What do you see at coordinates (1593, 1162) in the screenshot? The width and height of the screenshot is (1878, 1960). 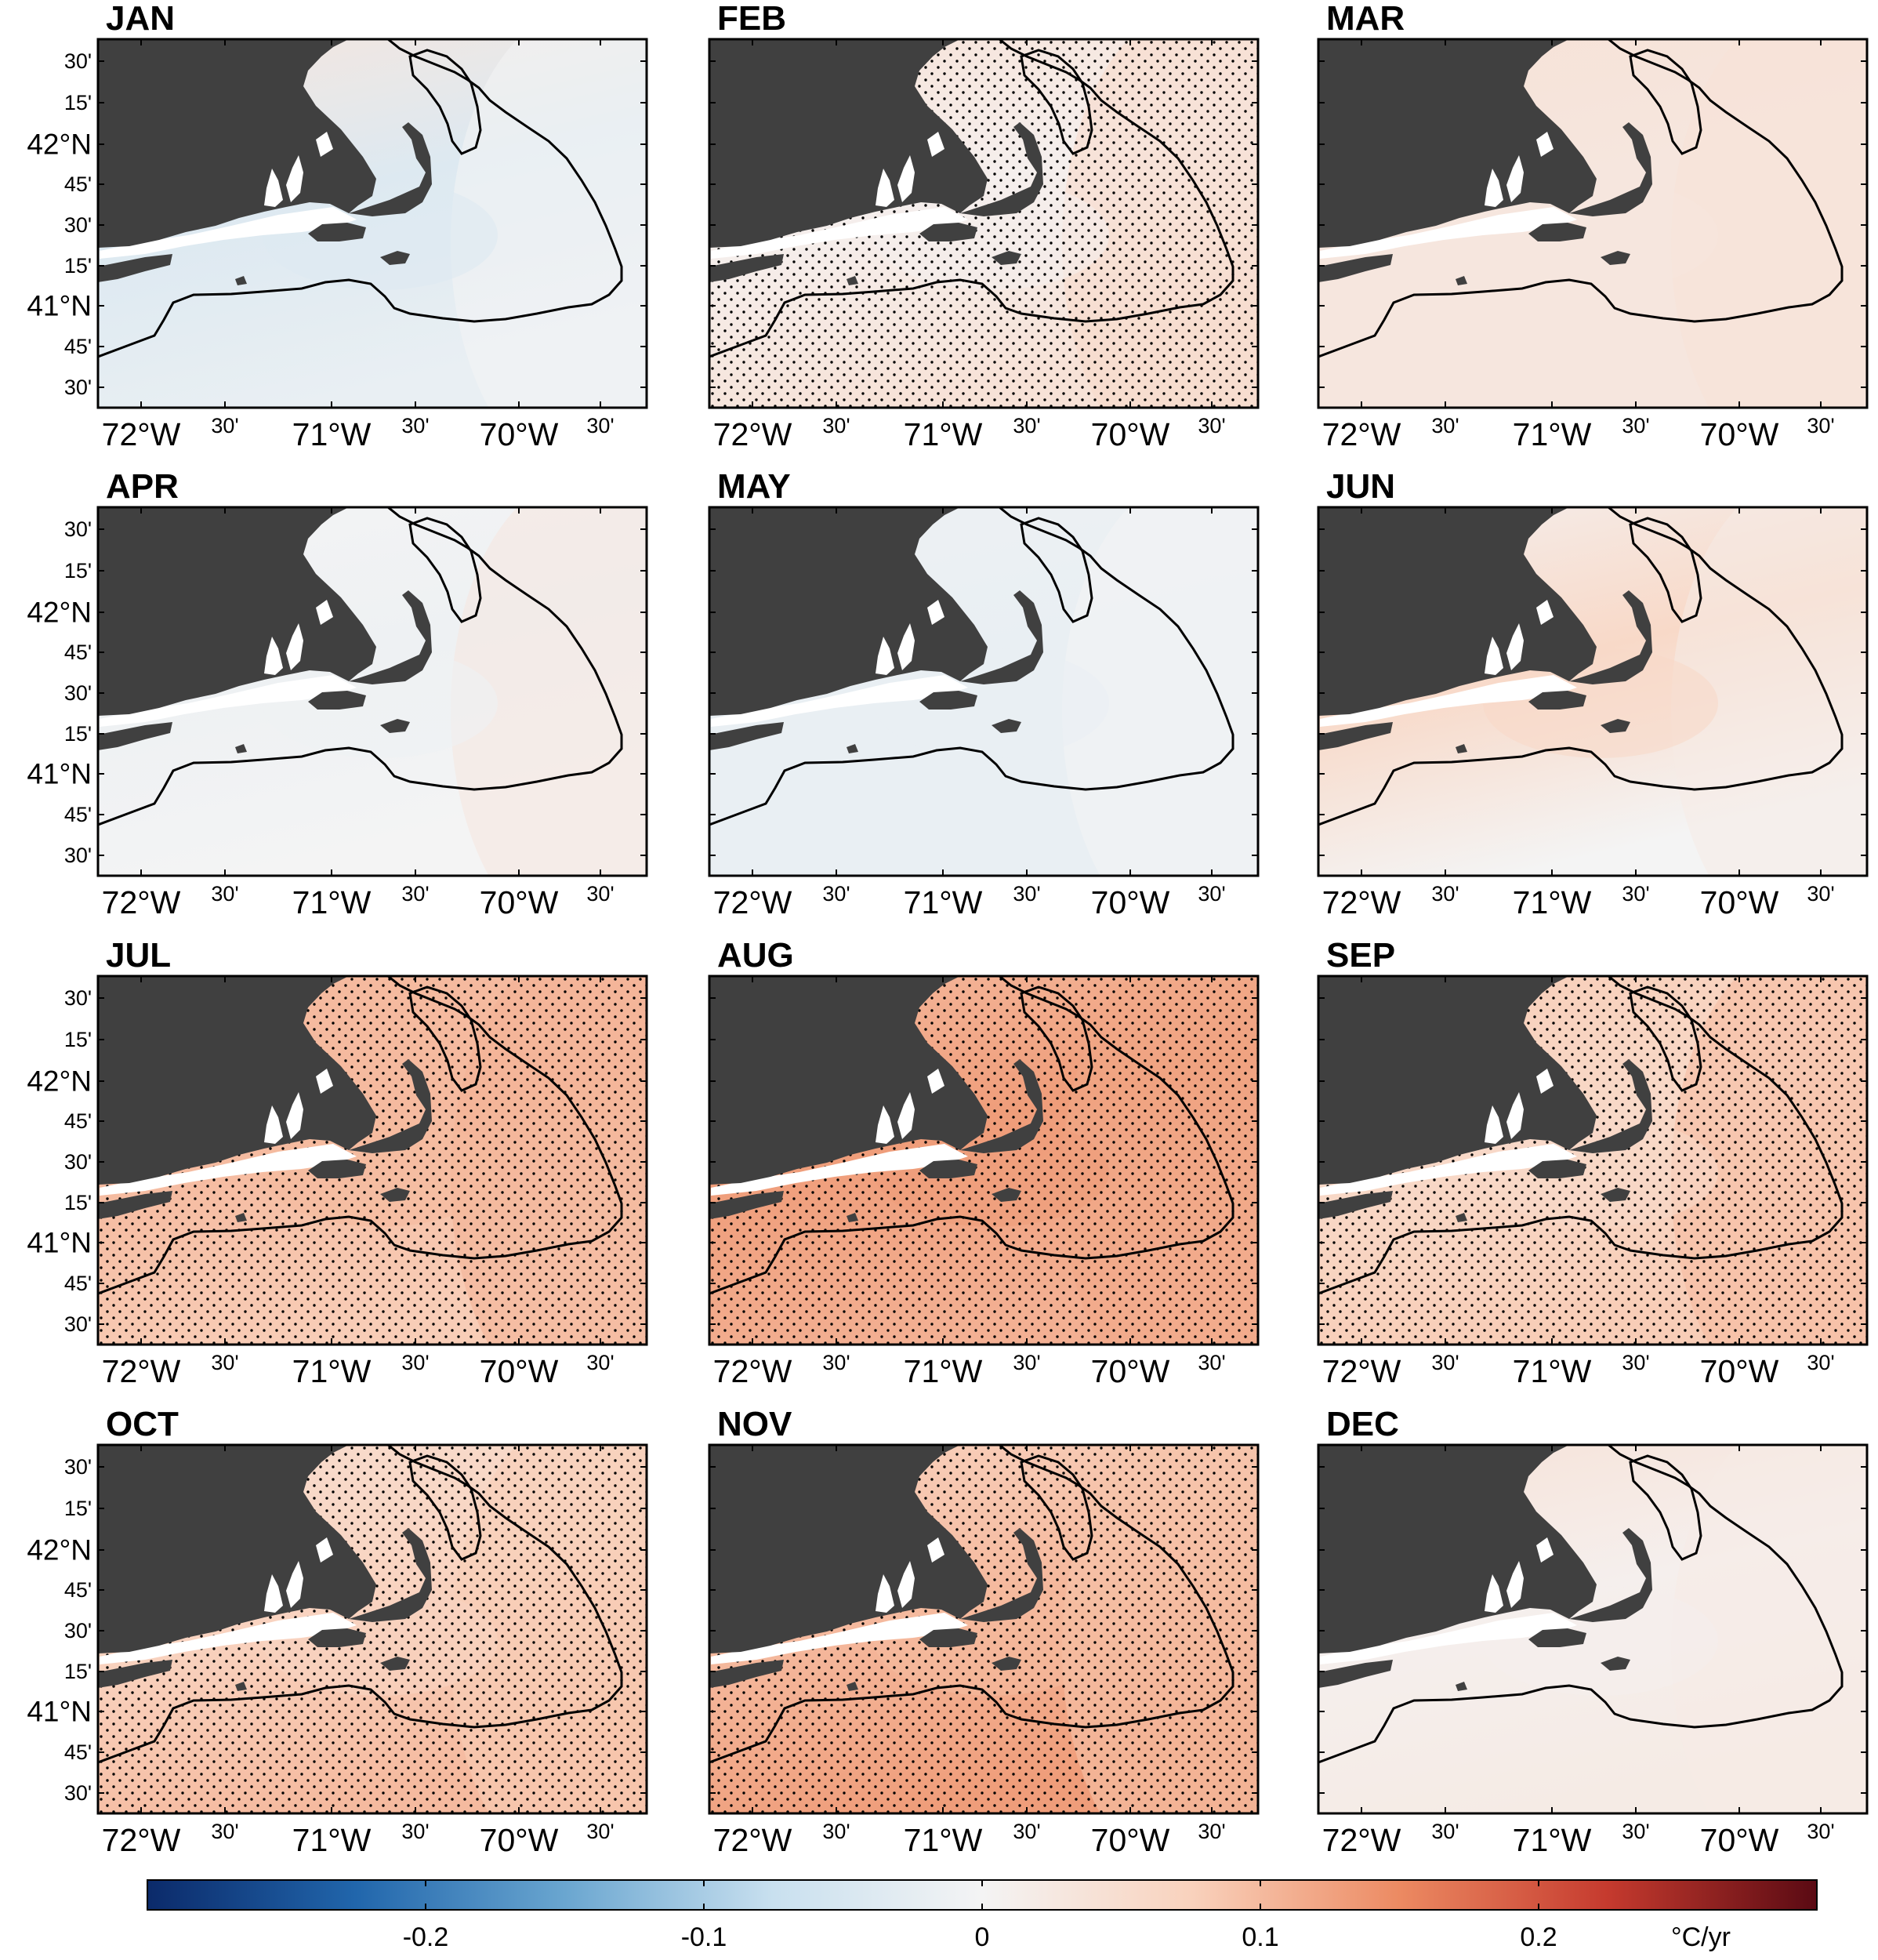 I see `panel-sep: SEP 72°W 30' 71°W 30' 70°W 30'` at bounding box center [1593, 1162].